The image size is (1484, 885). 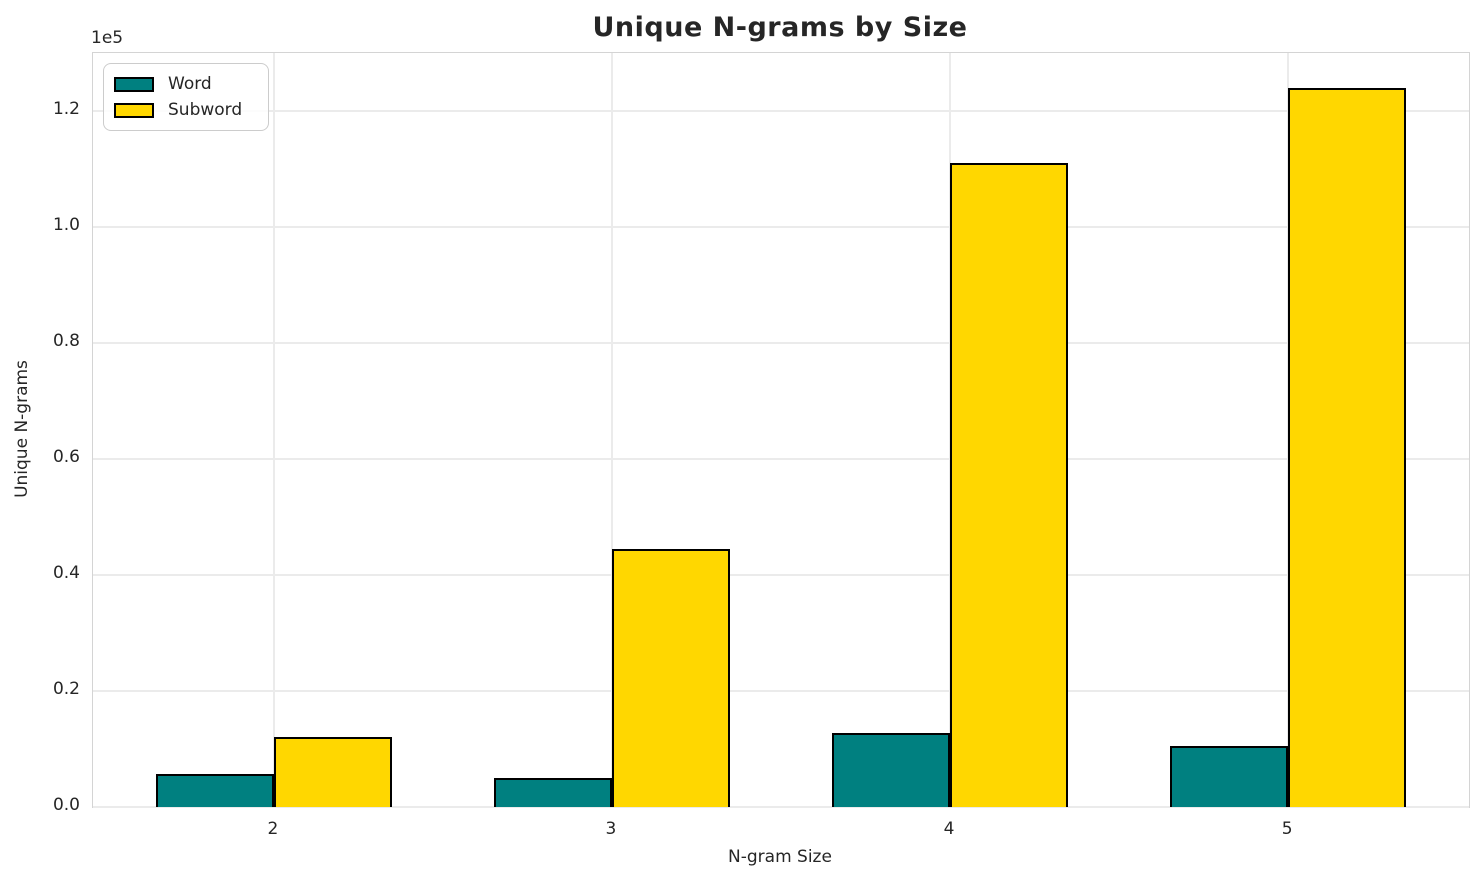 What do you see at coordinates (780, 857) in the screenshot?
I see `x-axis-label: N-gram Size` at bounding box center [780, 857].